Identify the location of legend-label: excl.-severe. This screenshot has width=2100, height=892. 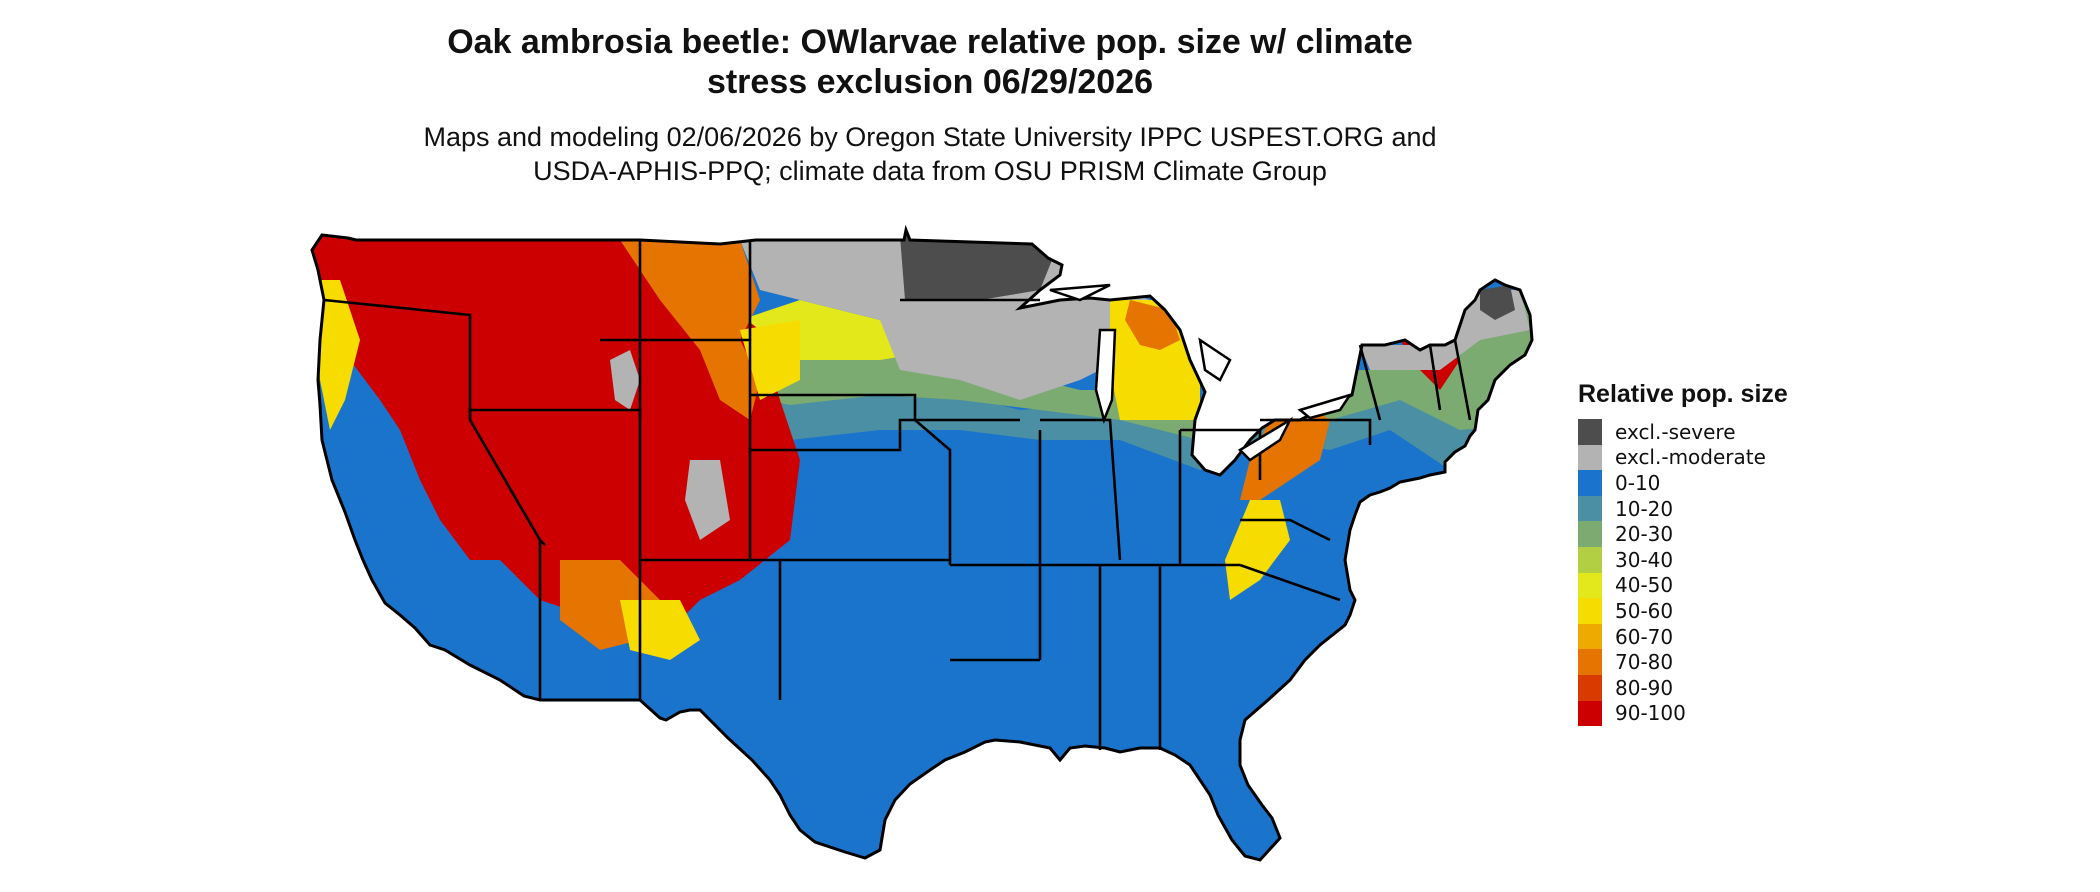
(1675, 431).